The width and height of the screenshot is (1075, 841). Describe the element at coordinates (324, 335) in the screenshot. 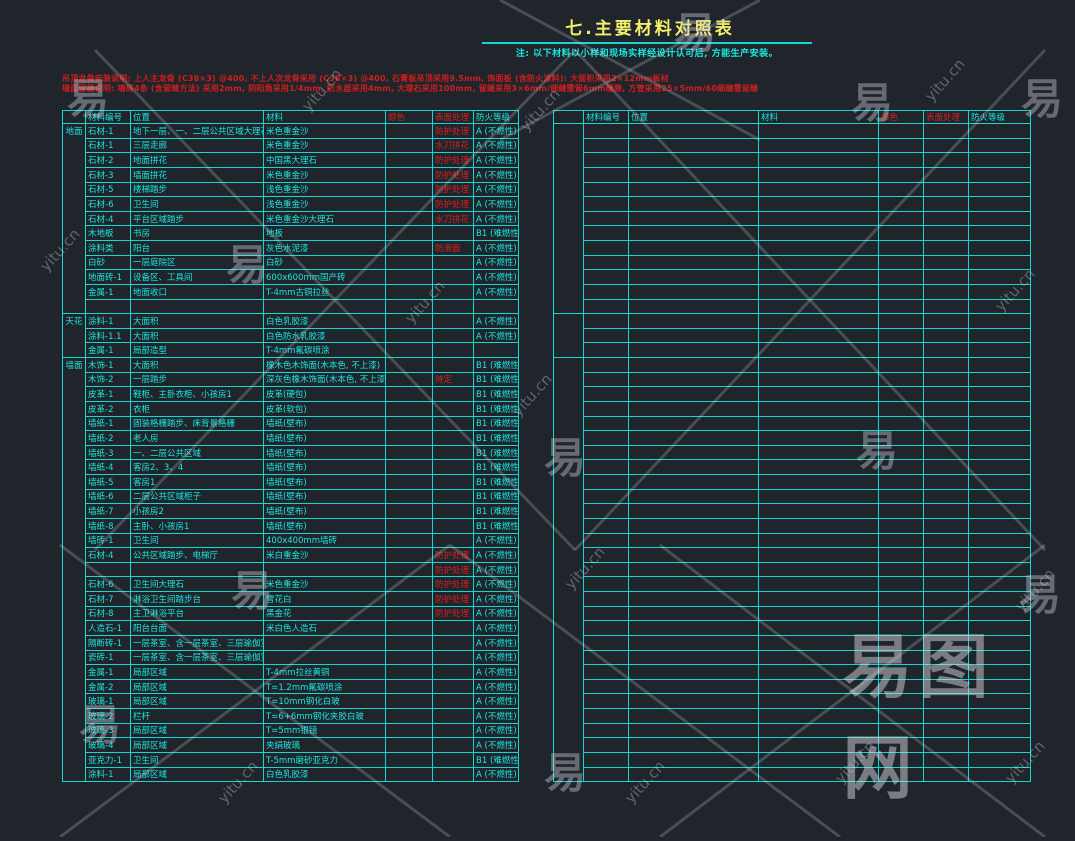

I see `cell-material: 白色防水乳胶漆` at that location.